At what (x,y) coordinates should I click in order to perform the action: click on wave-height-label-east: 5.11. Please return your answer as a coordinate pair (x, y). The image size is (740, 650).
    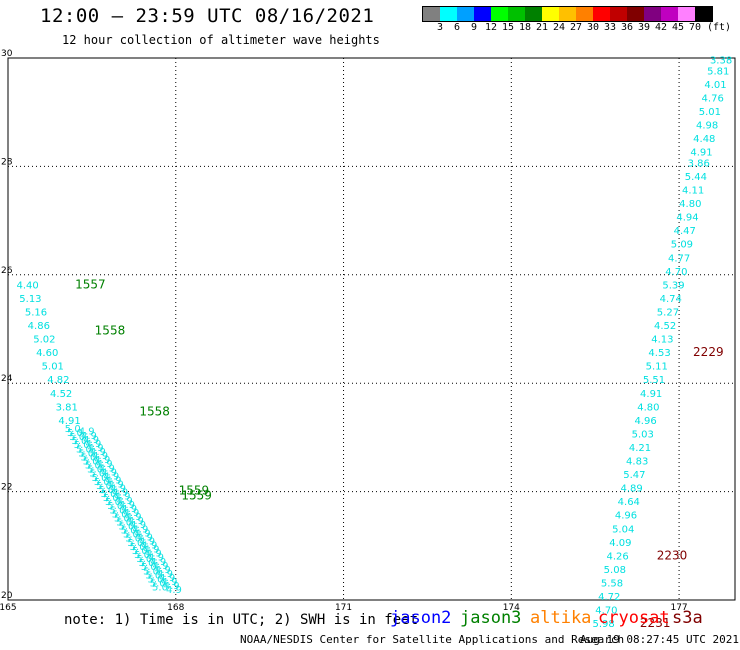
    Looking at the image, I should click on (657, 367).